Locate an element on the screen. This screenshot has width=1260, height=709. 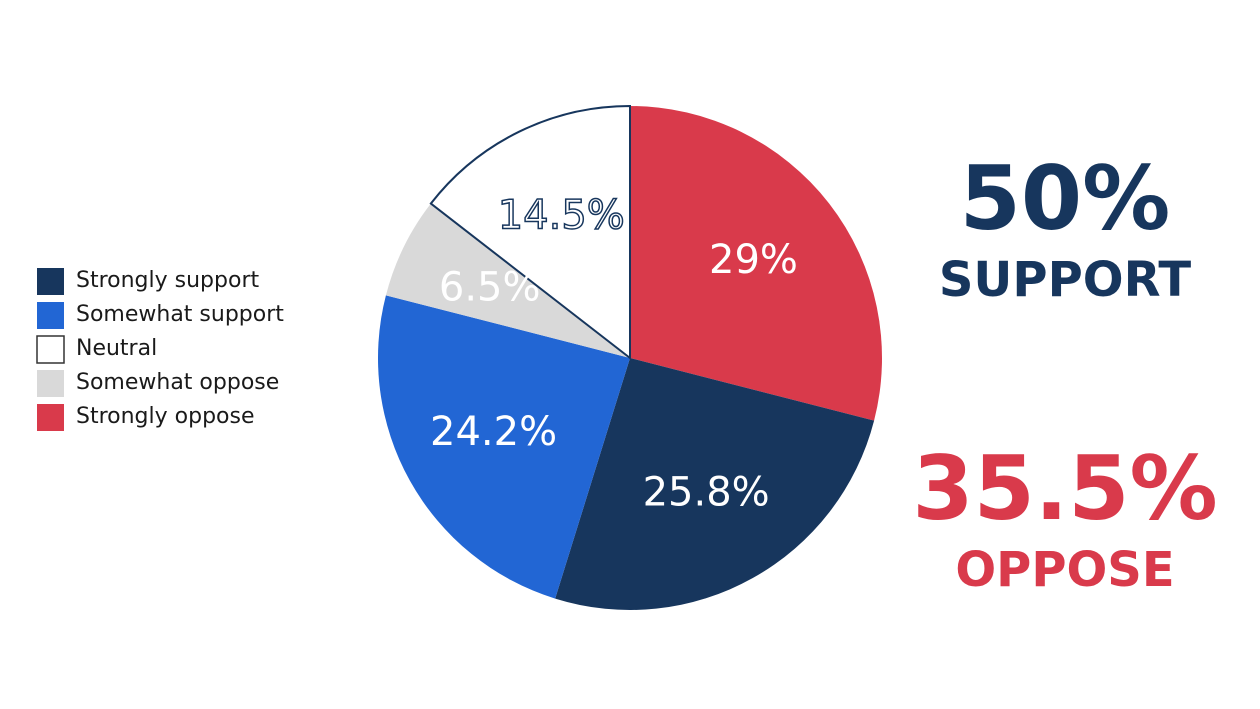
legend-label: Somewhat support is located at coordinates (180, 314).